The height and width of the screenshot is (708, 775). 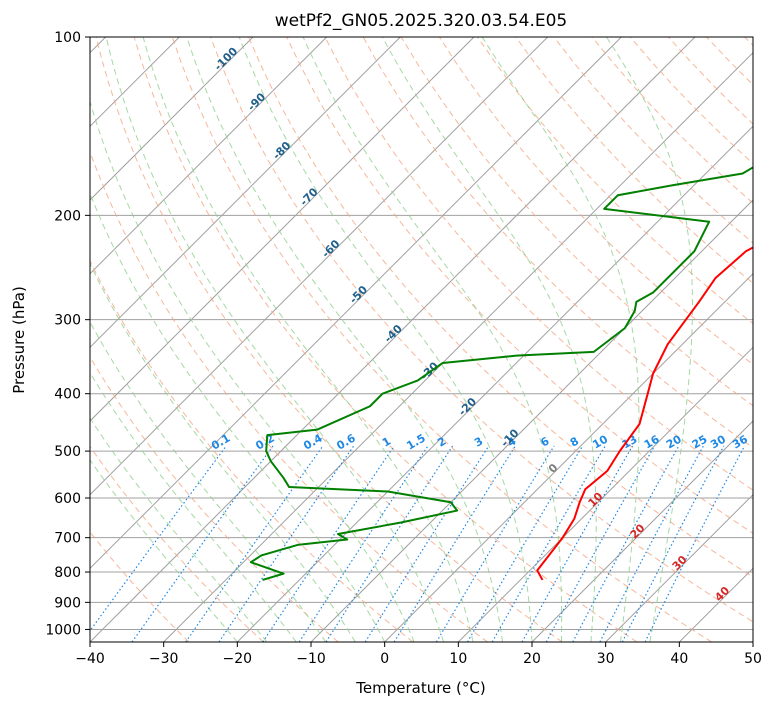 What do you see at coordinates (330, 248) in the screenshot?
I see `isotherm-label: -60` at bounding box center [330, 248].